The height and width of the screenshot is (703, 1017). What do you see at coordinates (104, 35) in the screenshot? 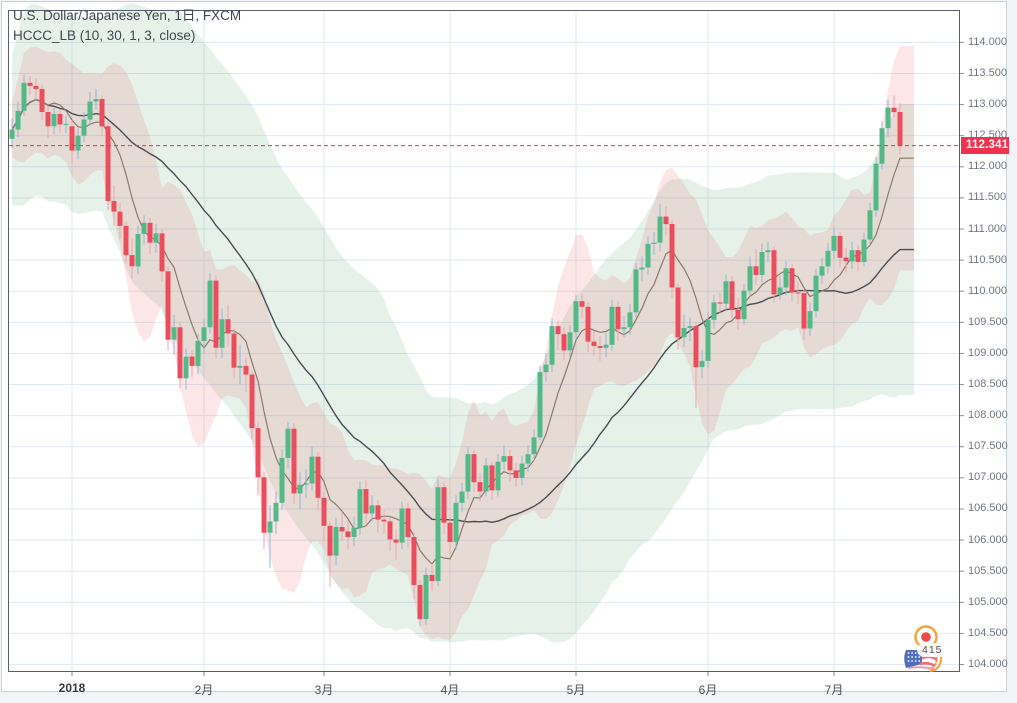
I see `legend-indicator-row: HCCC_LB (10, 30, 1, 3, close)` at bounding box center [104, 35].